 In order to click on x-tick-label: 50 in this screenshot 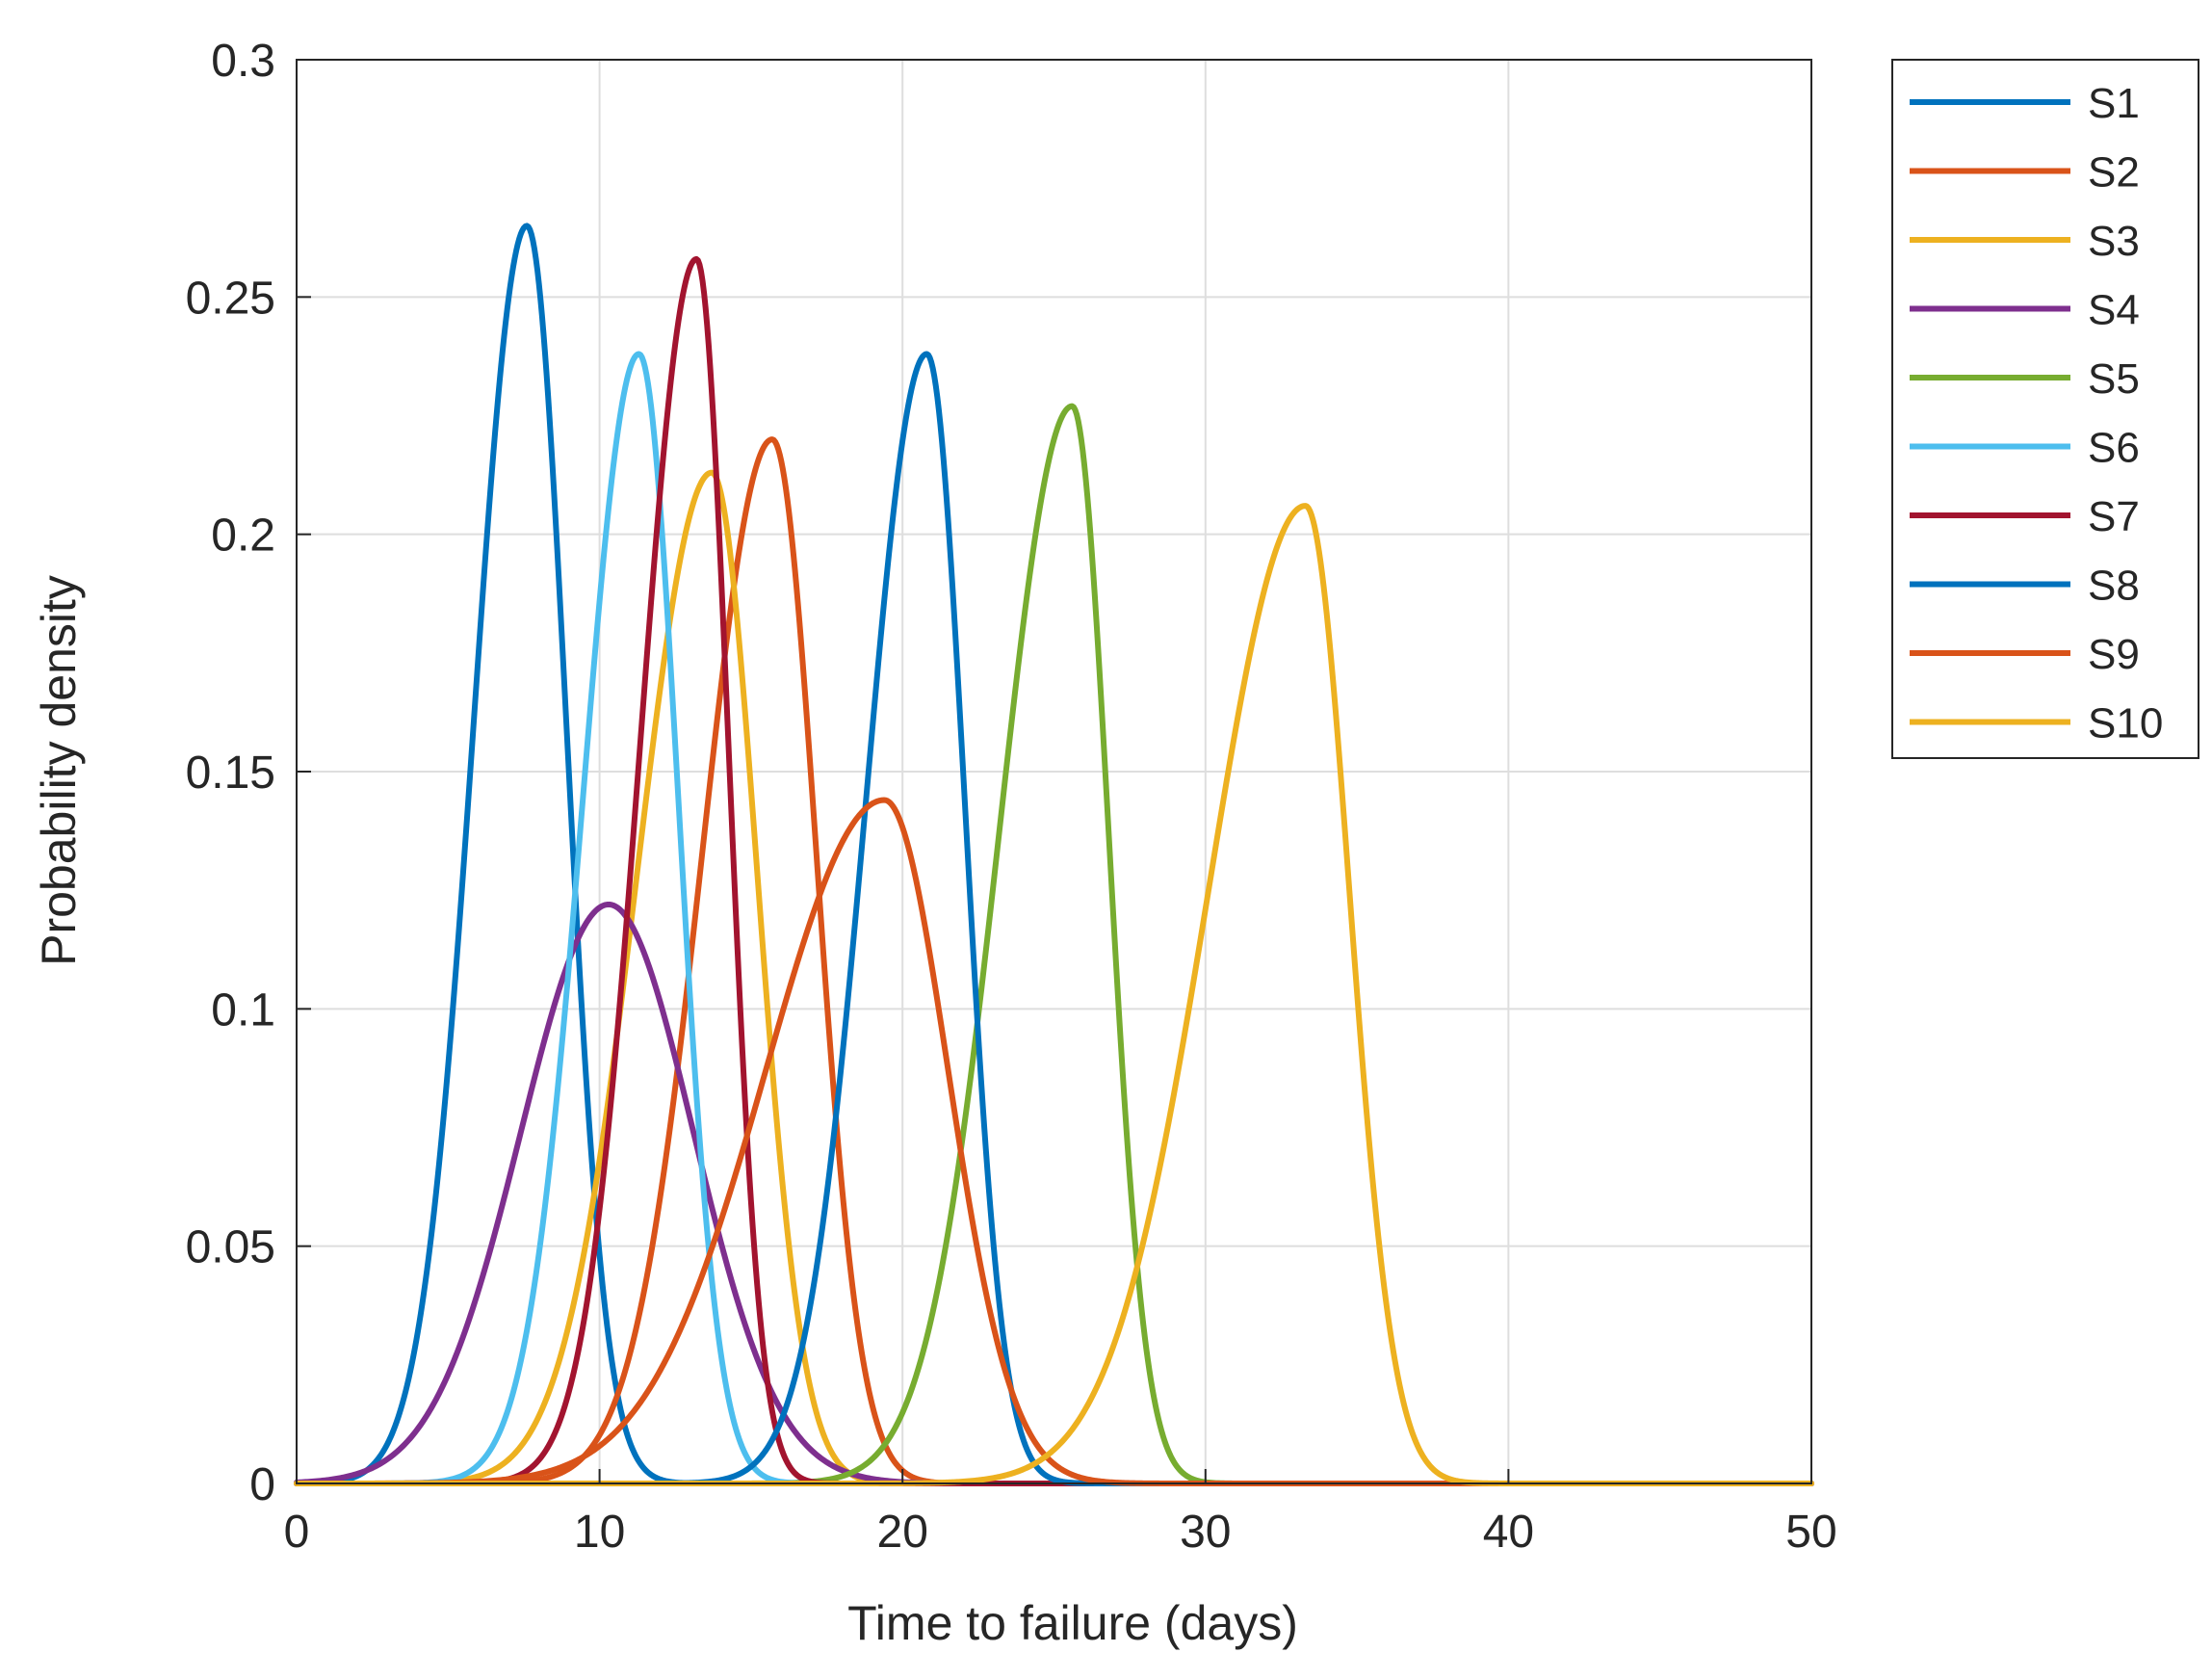, I will do `click(1810, 1532)`.